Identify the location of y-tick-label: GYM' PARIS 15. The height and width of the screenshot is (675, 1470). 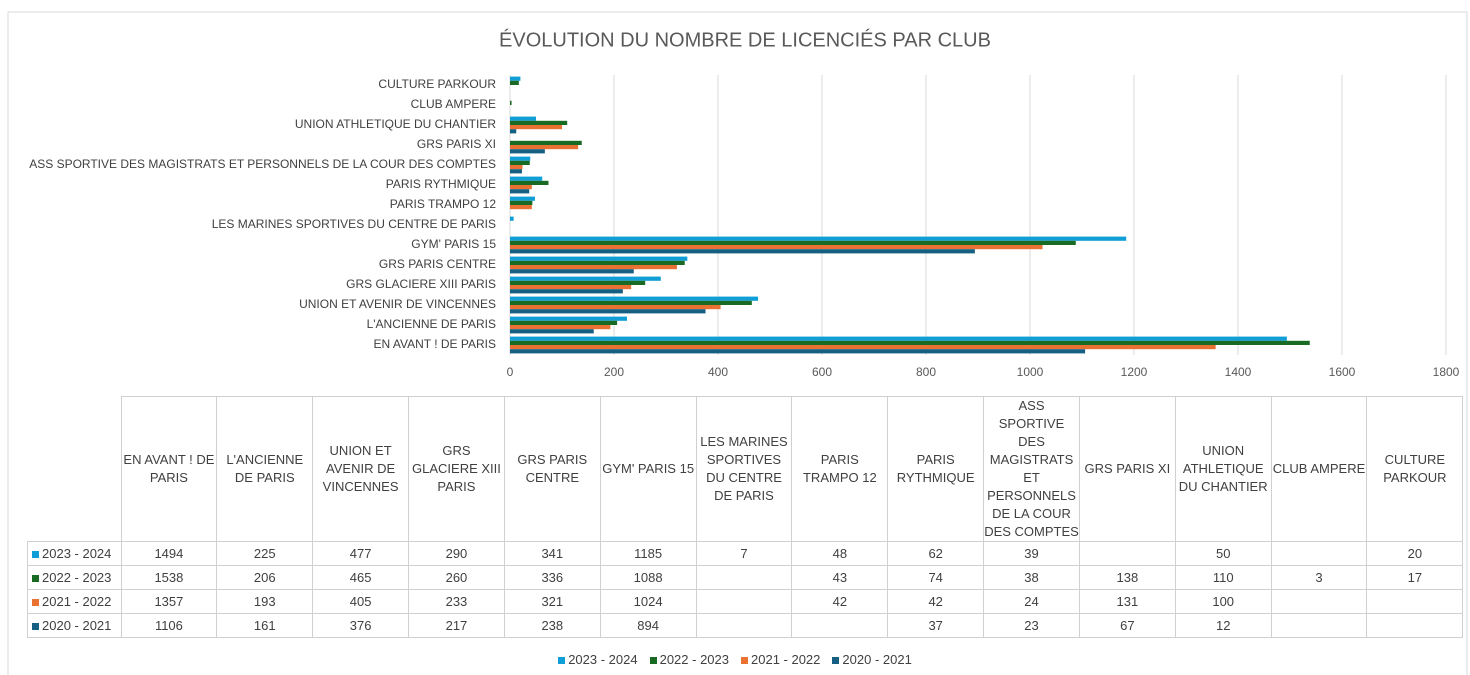
(453, 244).